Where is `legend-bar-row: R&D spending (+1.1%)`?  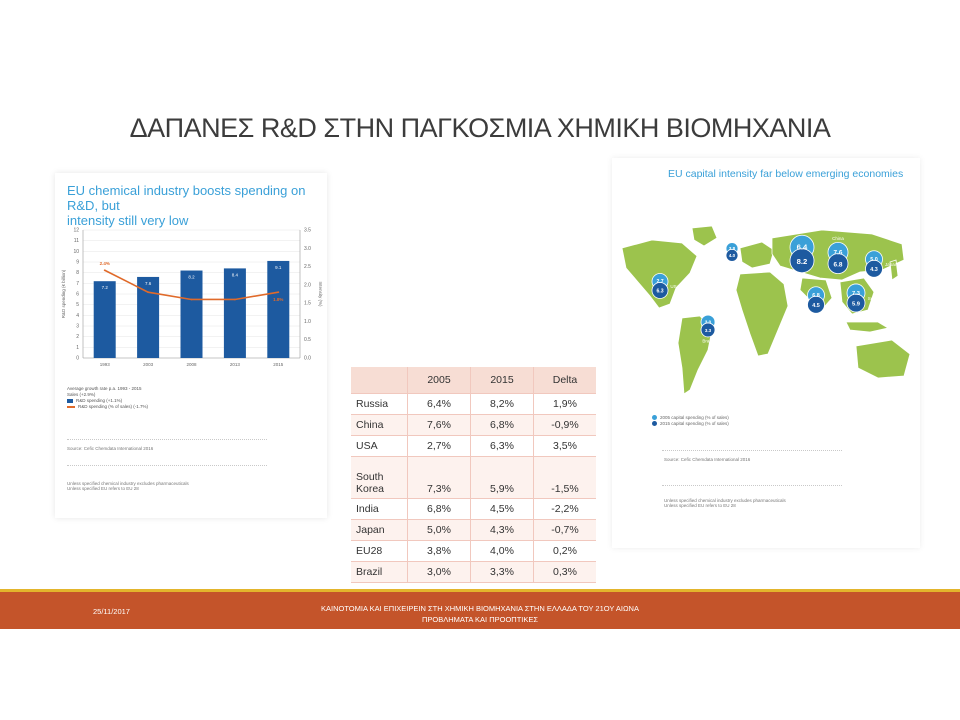 legend-bar-row: R&D spending (+1.1%) is located at coordinates (192, 401).